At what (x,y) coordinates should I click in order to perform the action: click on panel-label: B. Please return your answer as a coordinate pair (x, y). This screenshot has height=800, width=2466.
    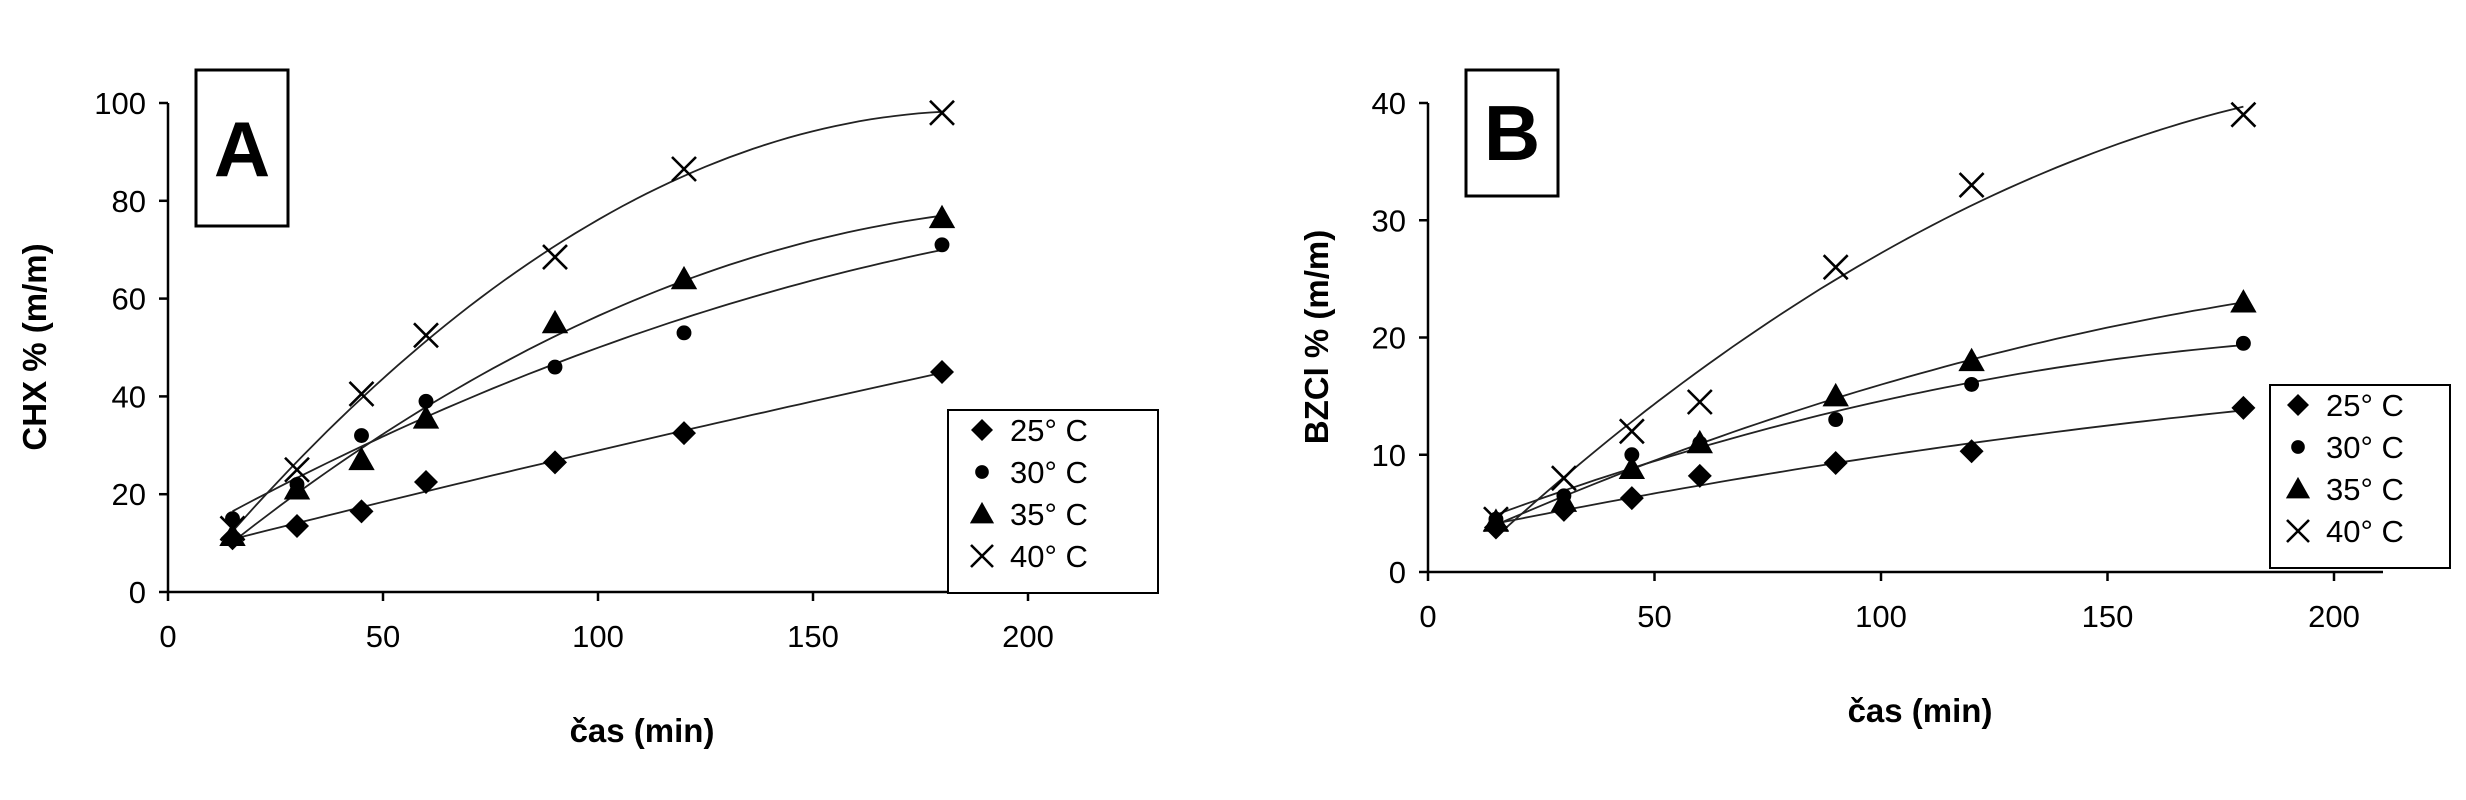
    Looking at the image, I should click on (1512, 133).